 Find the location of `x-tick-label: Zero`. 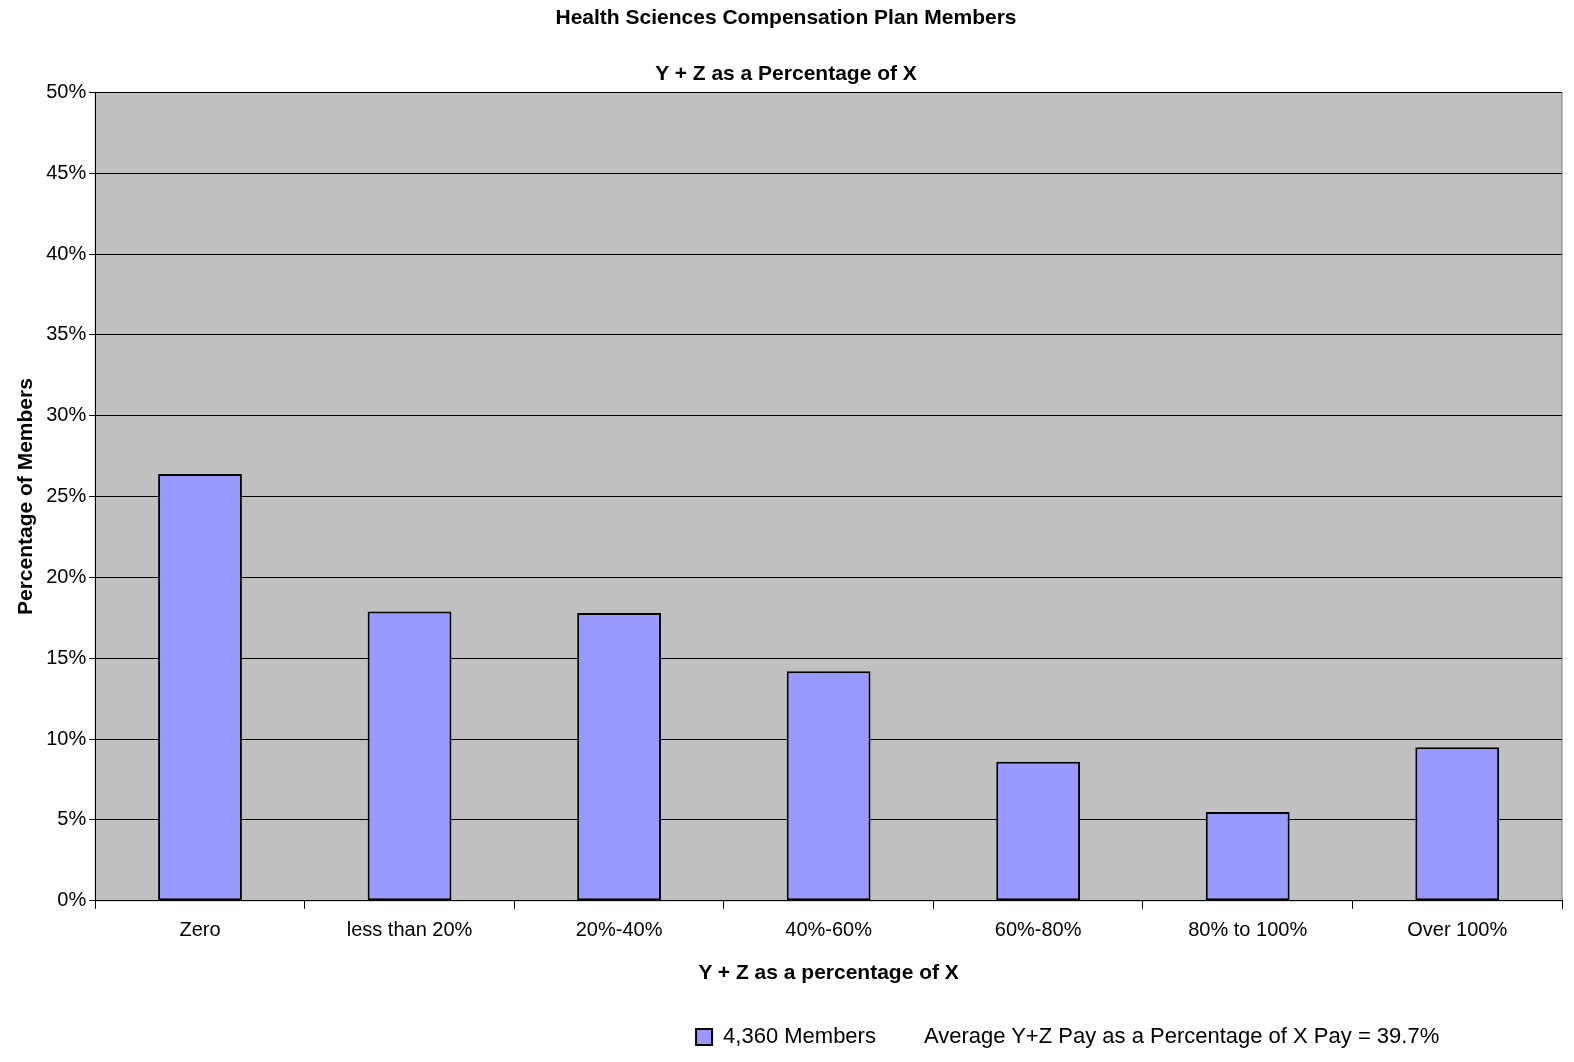

x-tick-label: Zero is located at coordinates (200, 929).